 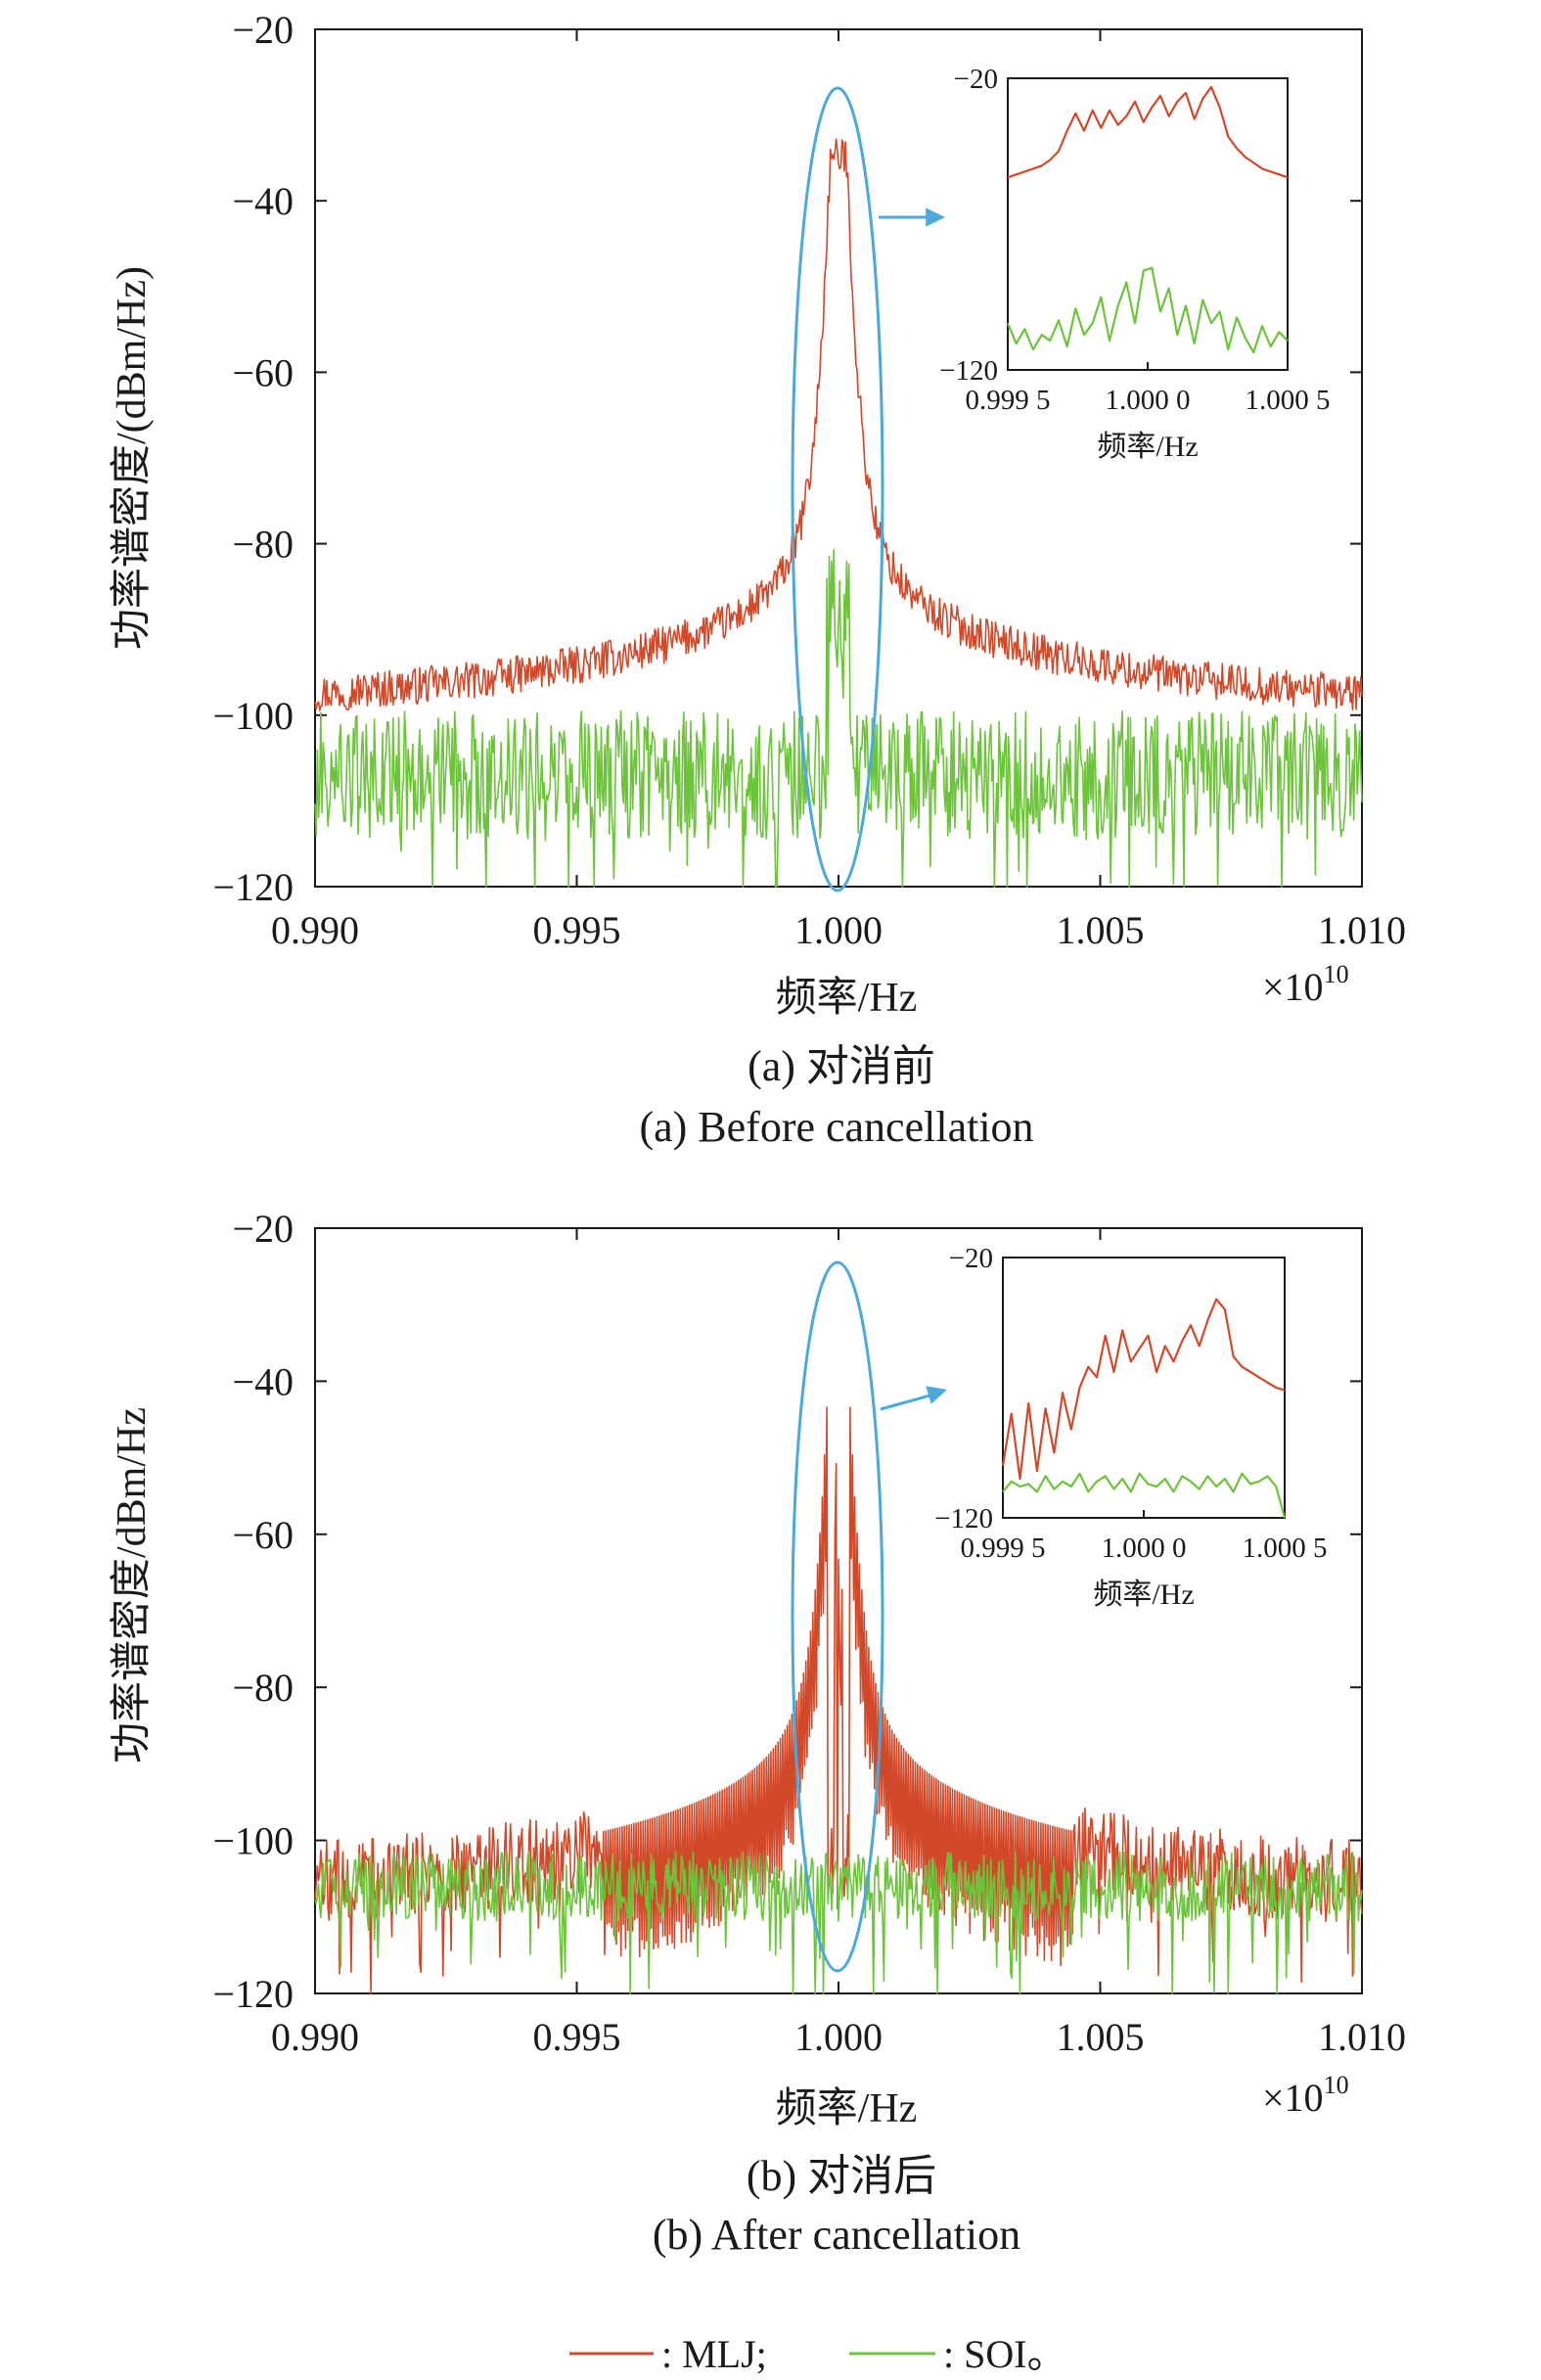 I want to click on caption-chinese: (b) 对消后, so click(x=841, y=2176).